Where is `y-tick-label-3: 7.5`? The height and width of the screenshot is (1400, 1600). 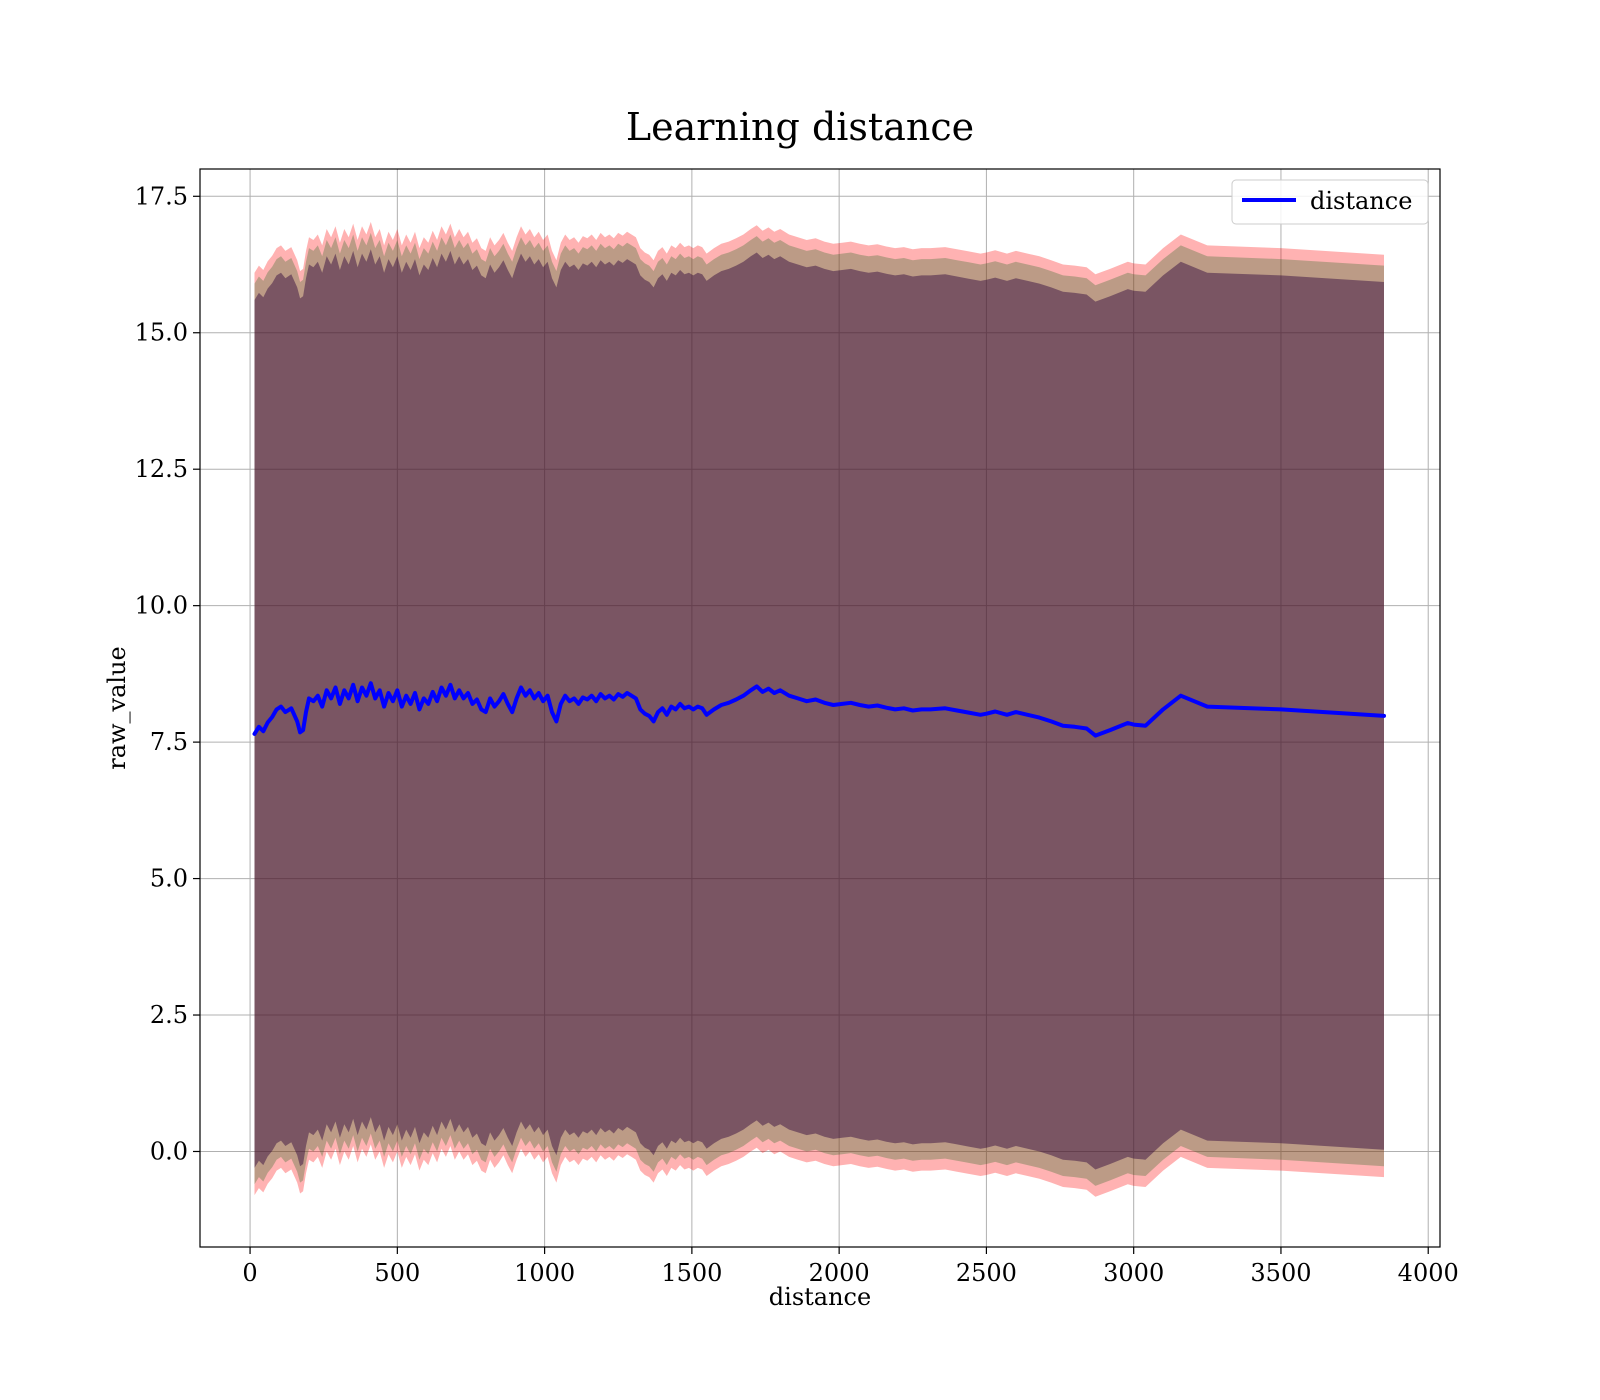 y-tick-label-3: 7.5 is located at coordinates (169, 742).